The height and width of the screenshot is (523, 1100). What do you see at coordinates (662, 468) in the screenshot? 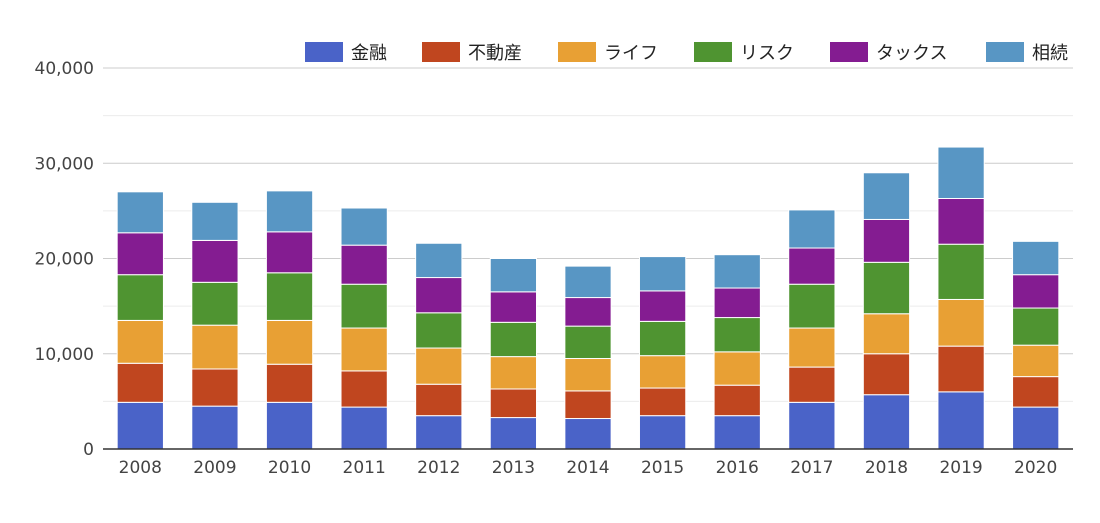
I see `x-tick-label: 2015` at bounding box center [662, 468].